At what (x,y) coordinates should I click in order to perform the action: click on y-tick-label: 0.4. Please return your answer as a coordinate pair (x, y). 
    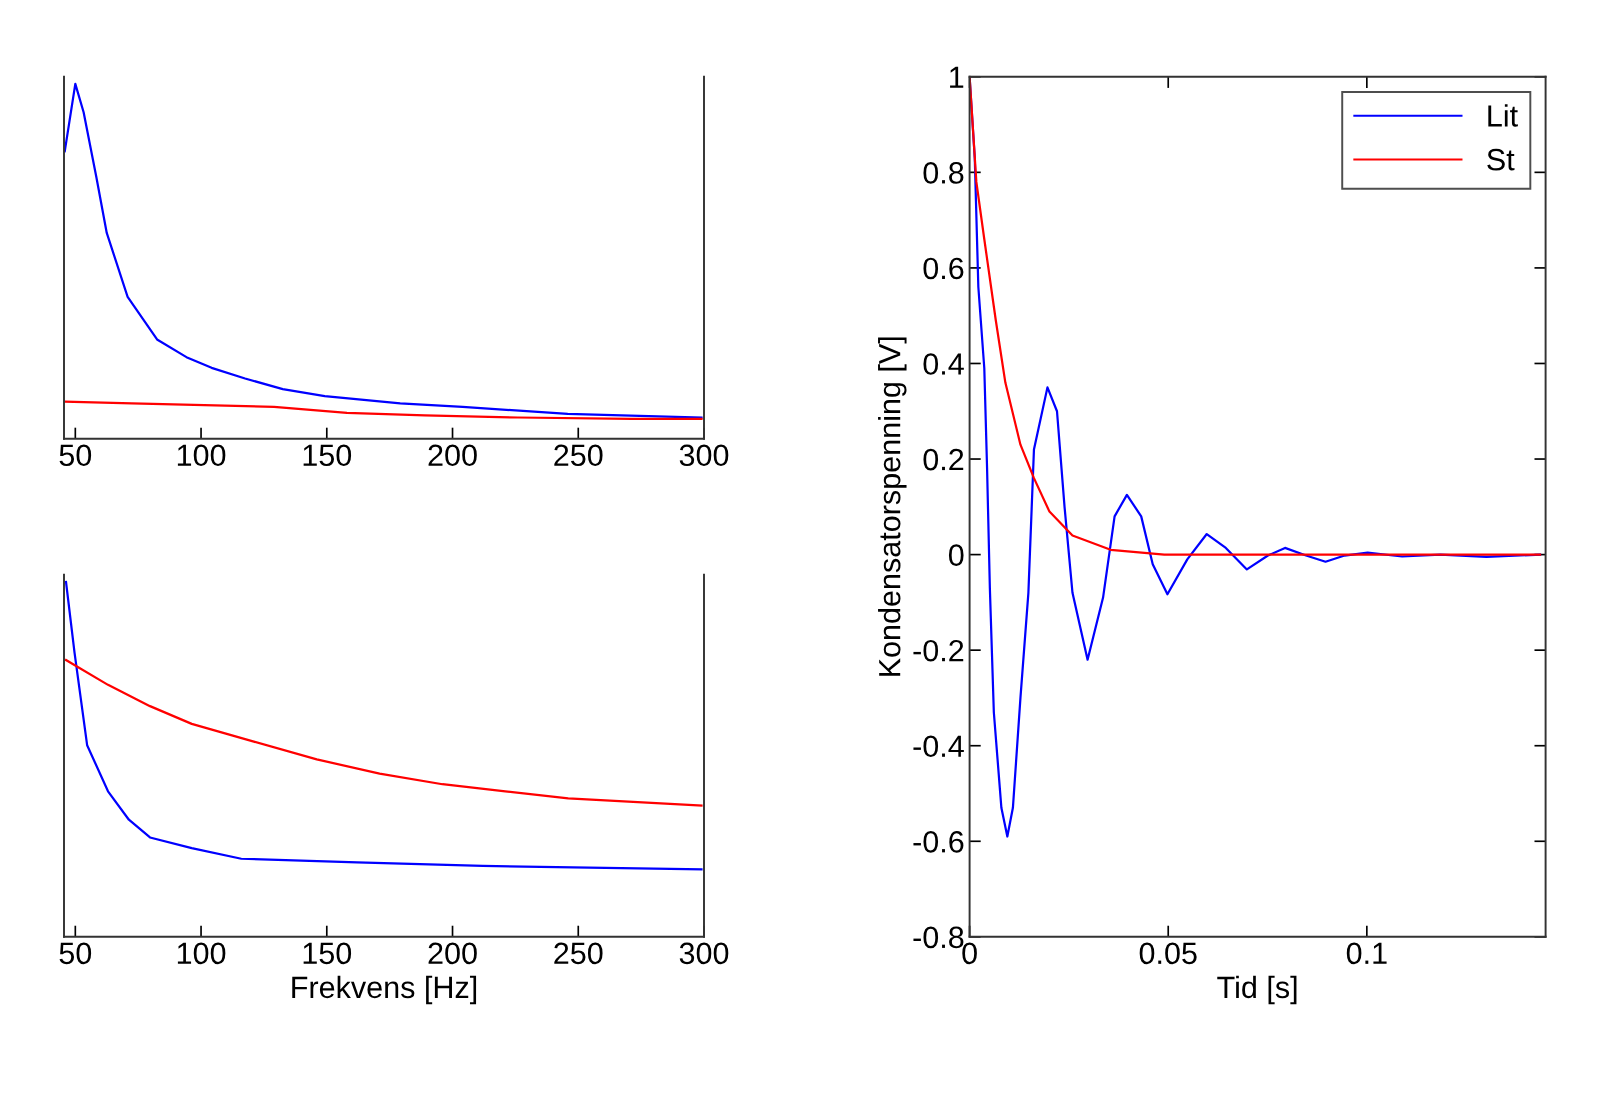
    Looking at the image, I should click on (943, 364).